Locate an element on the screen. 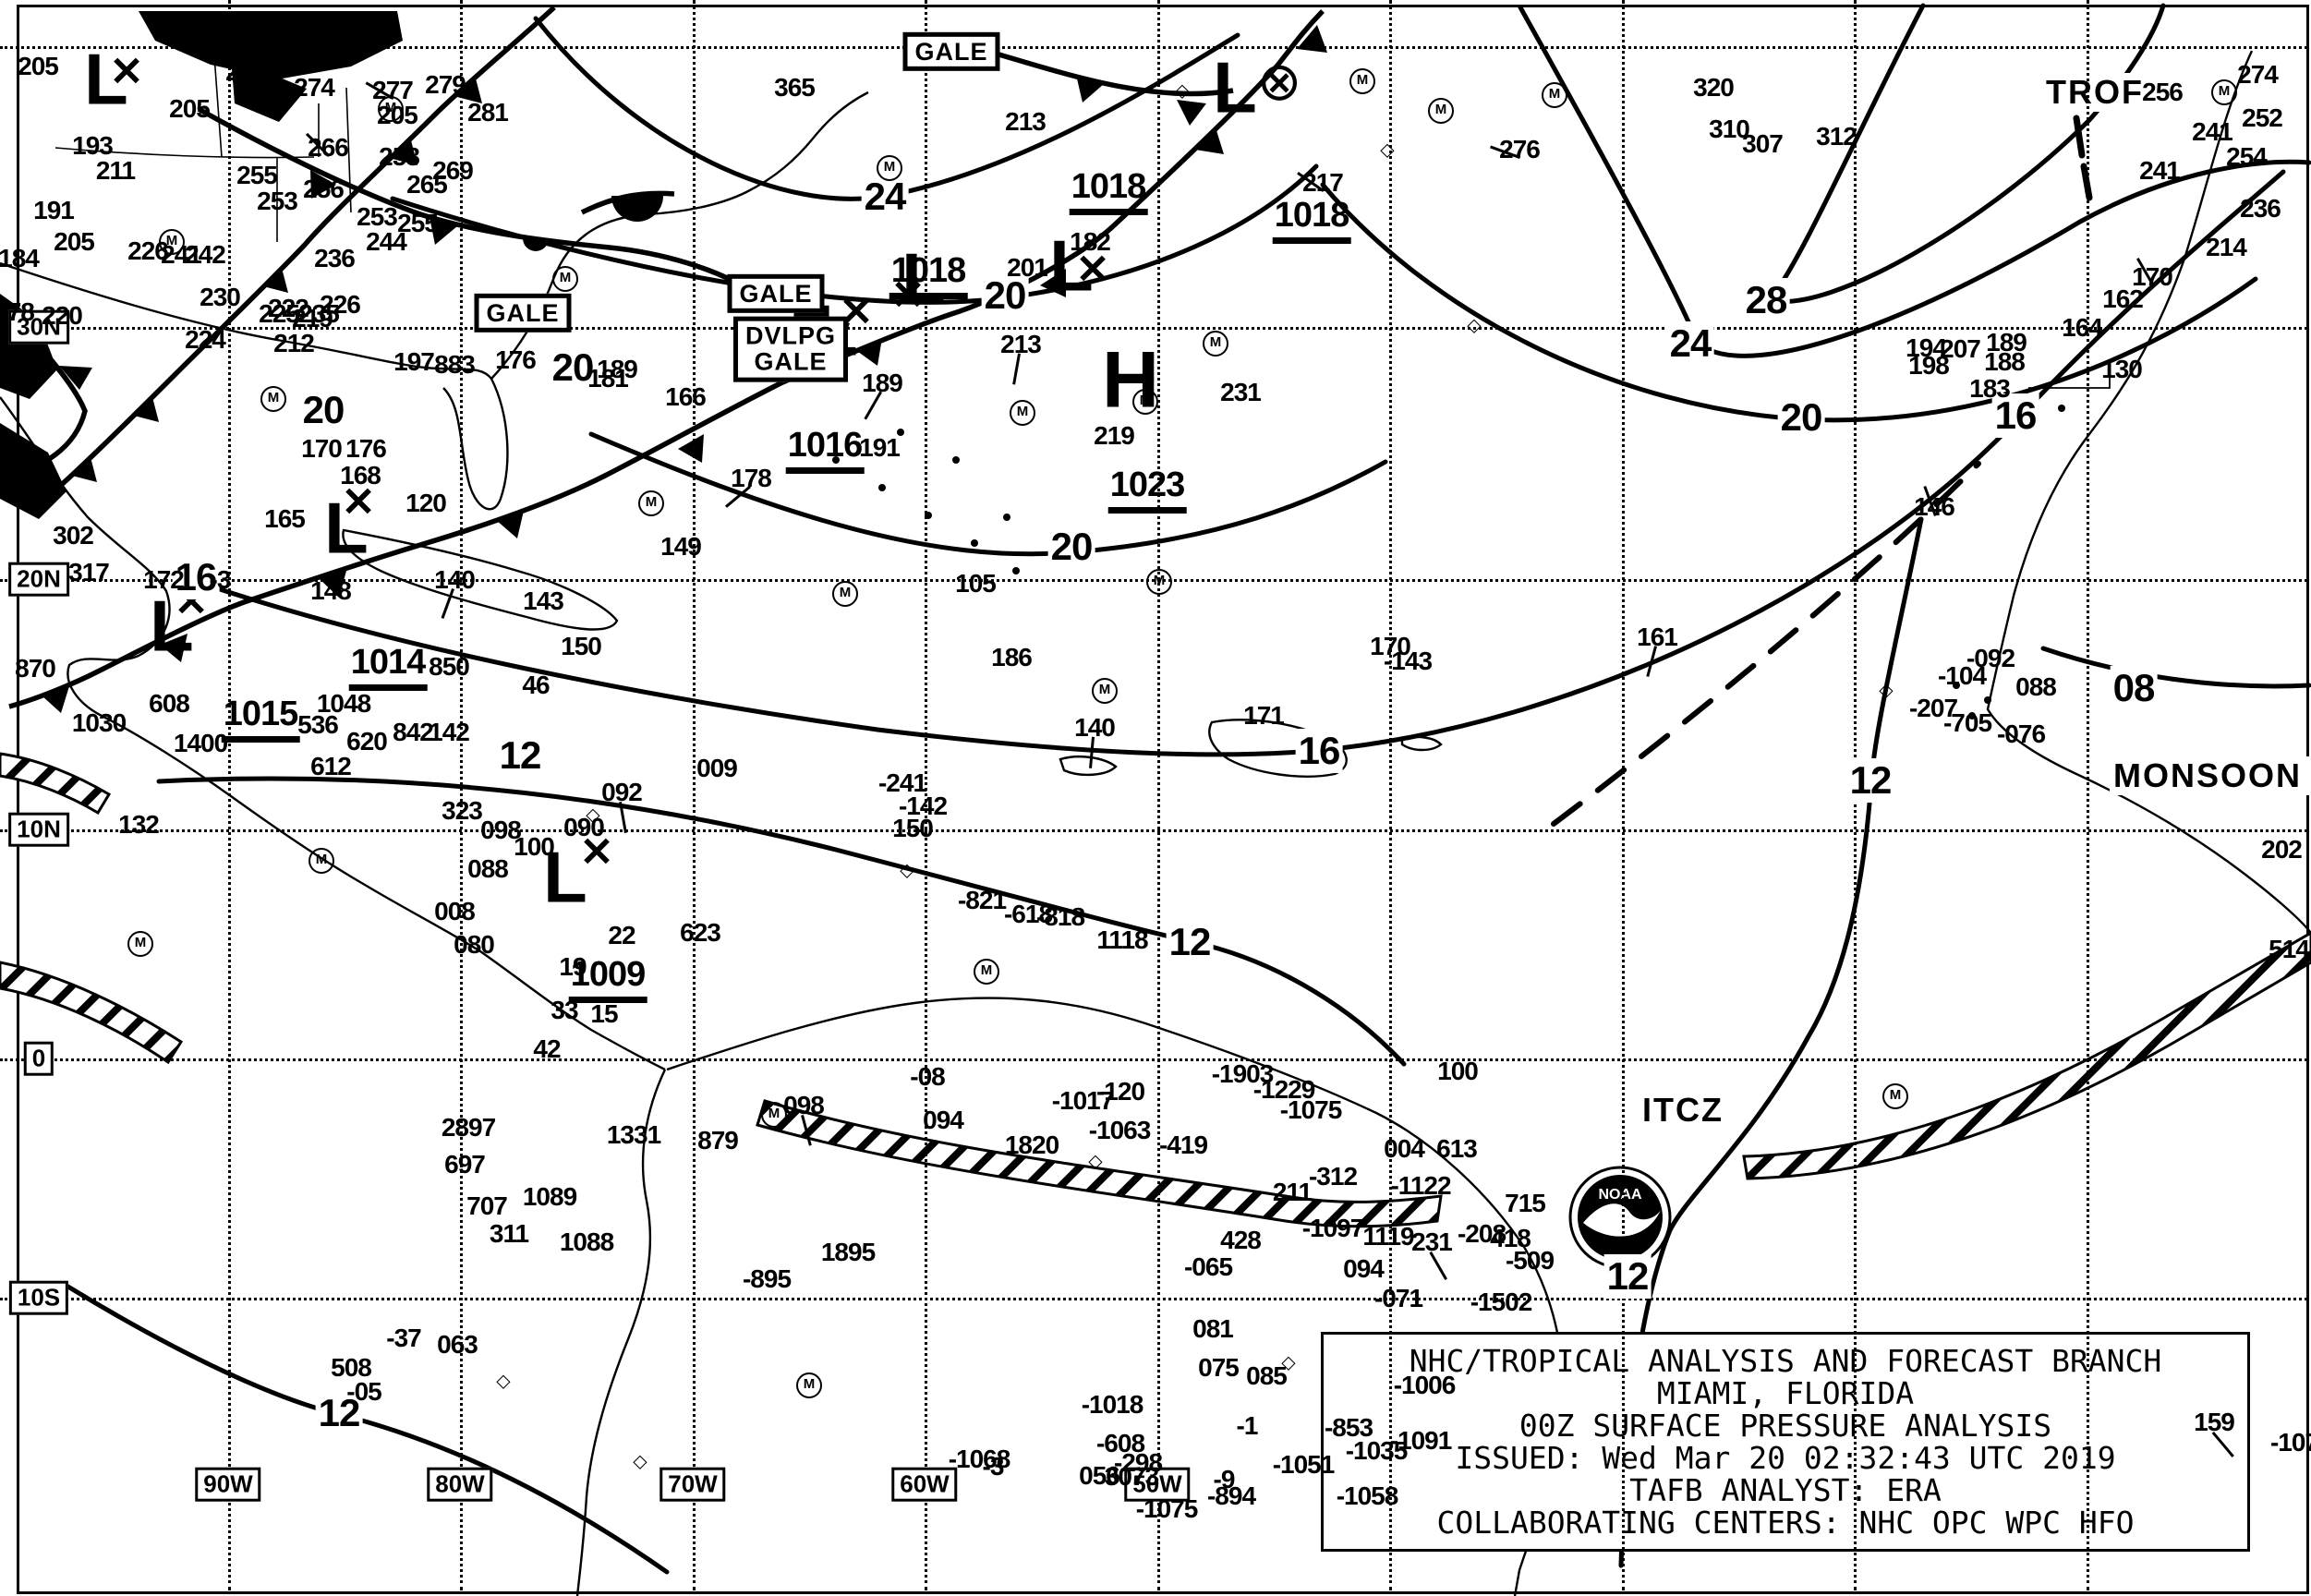 The width and height of the screenshot is (2311, 1596). station-value: -208 is located at coordinates (1481, 1233).